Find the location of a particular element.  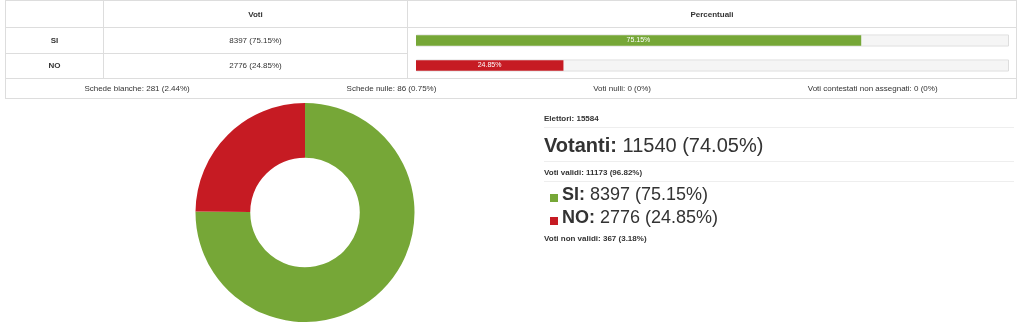

y-tick-label: SI is located at coordinates (54, 40).